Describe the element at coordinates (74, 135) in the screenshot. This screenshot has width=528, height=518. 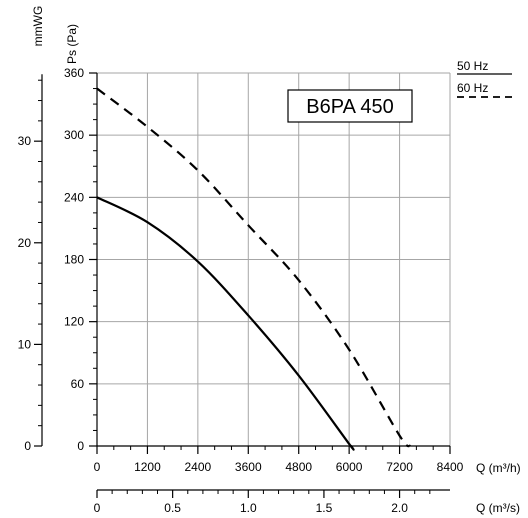
I see `y-tick-label-5: 300` at that location.